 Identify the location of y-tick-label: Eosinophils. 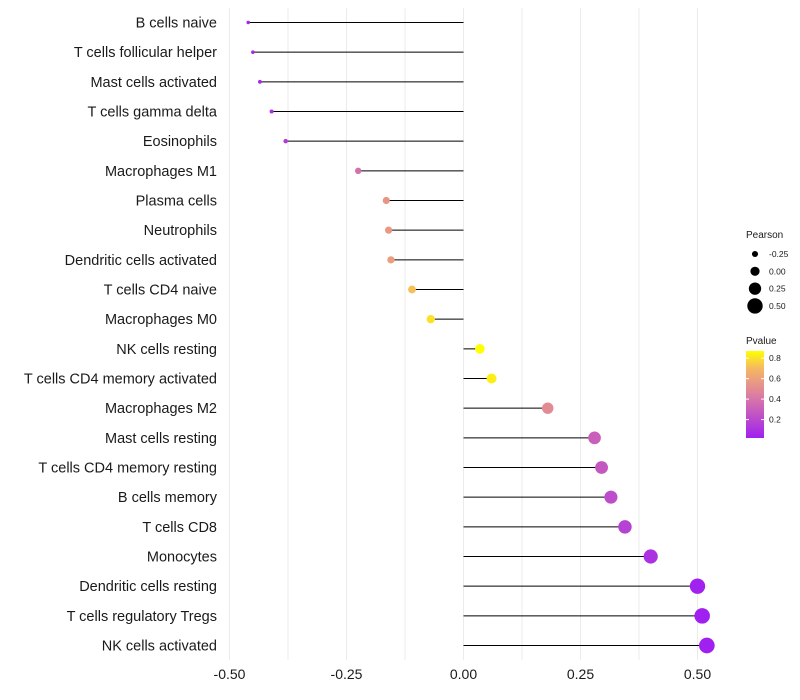
(180, 142).